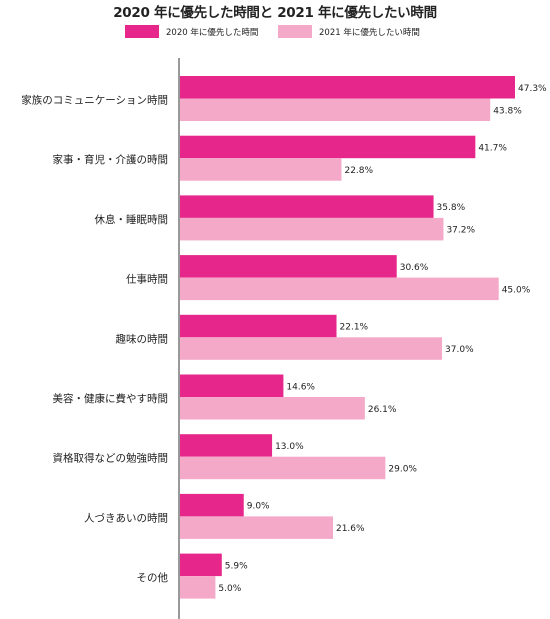  What do you see at coordinates (147, 279) in the screenshot?
I see `category-label: 仕事時間` at bounding box center [147, 279].